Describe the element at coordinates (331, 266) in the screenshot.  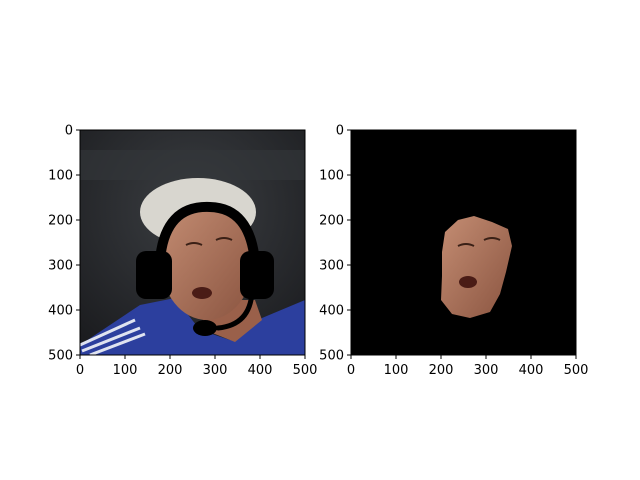
I see `right-y-tick-label: 300` at that location.